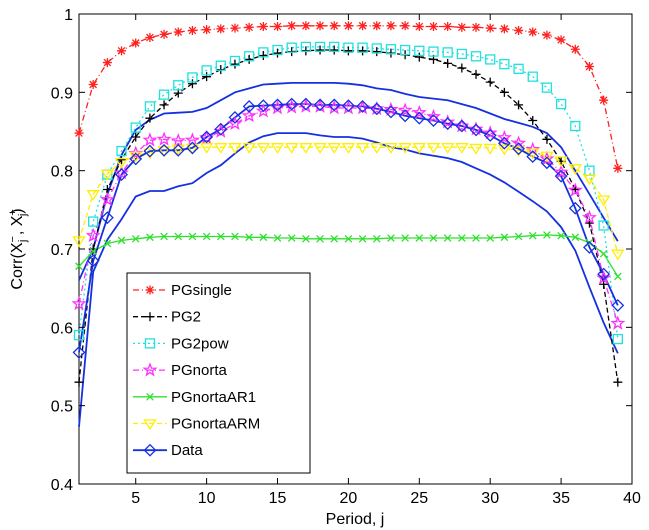 Image resolution: width=649 pixels, height=530 pixels. Describe the element at coordinates (62, 172) in the screenshot. I see `y-tick-label: 0.8` at that location.